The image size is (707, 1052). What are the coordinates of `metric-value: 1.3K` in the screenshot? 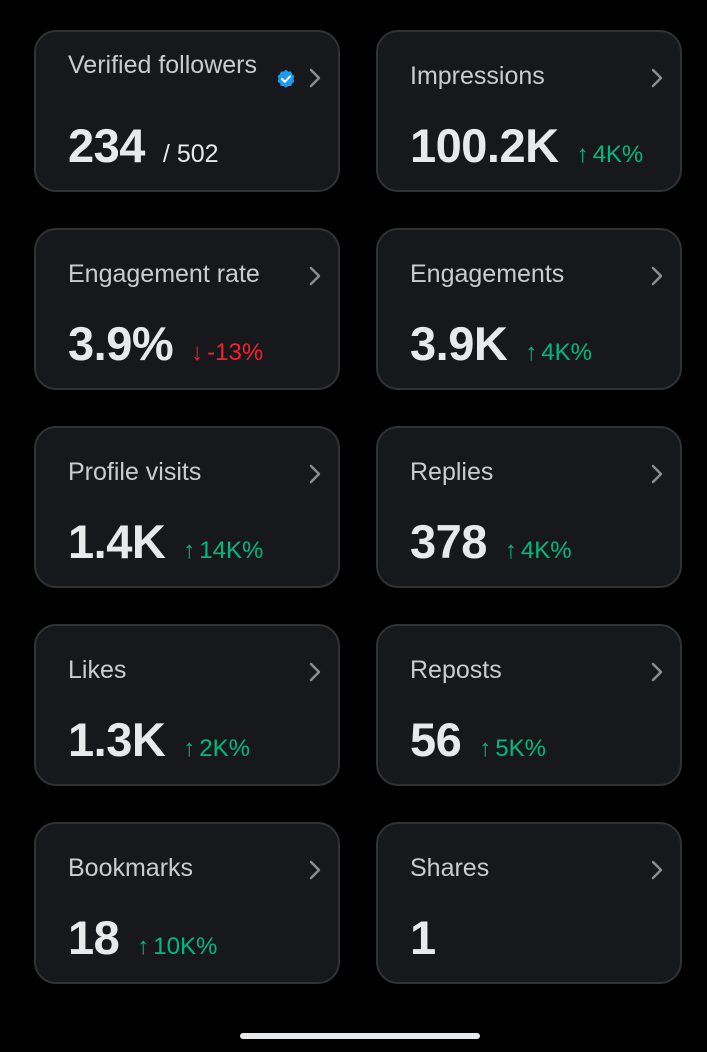 It's located at (117, 739).